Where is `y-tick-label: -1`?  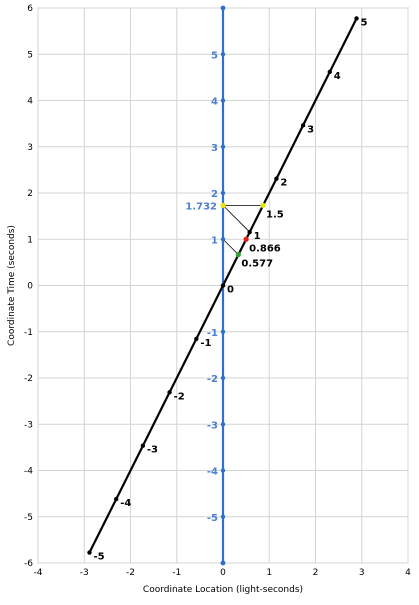 y-tick-label: -1 is located at coordinates (28, 333).